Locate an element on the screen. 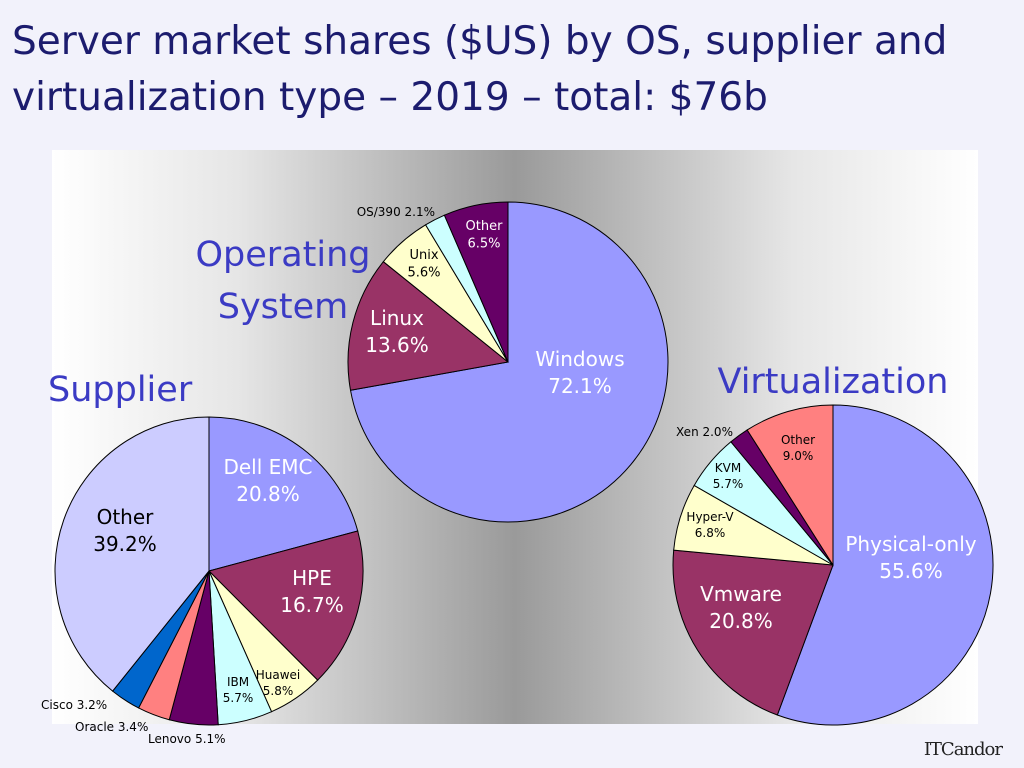 This screenshot has height=768, width=1024. virtualization-heading: Virtualization is located at coordinates (833, 382).